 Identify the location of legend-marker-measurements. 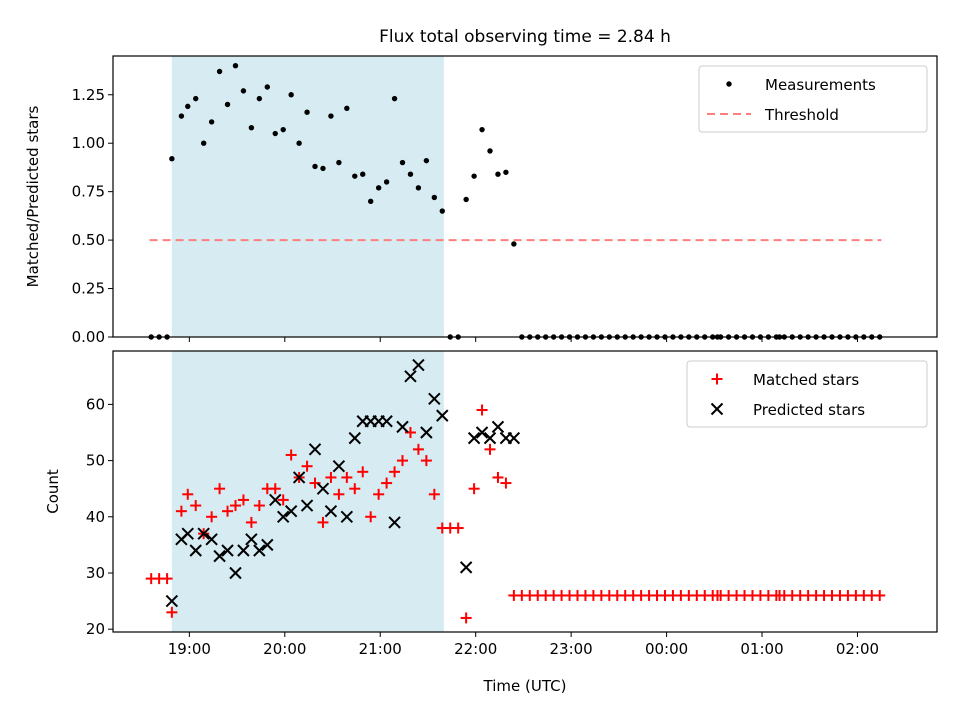
(729, 84).